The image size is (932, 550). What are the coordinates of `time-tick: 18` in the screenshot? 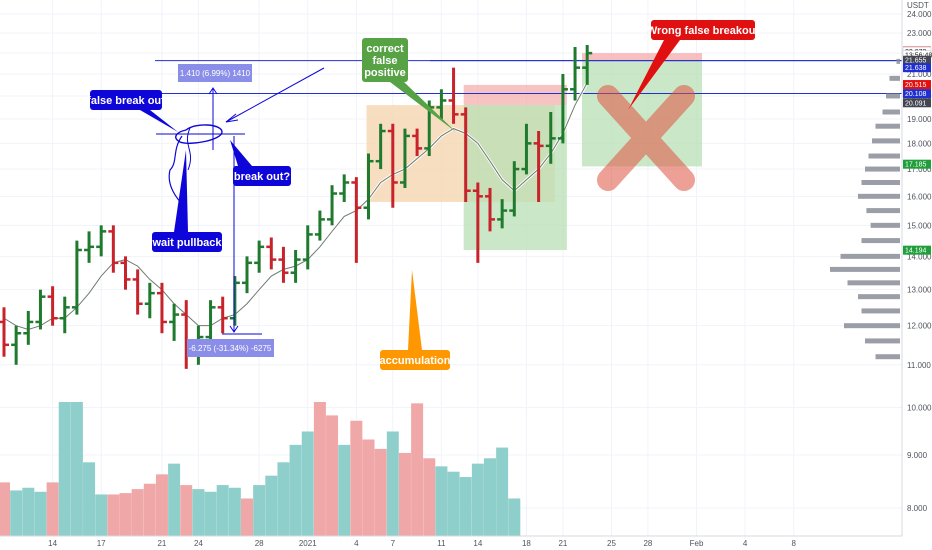 It's located at (526, 543).